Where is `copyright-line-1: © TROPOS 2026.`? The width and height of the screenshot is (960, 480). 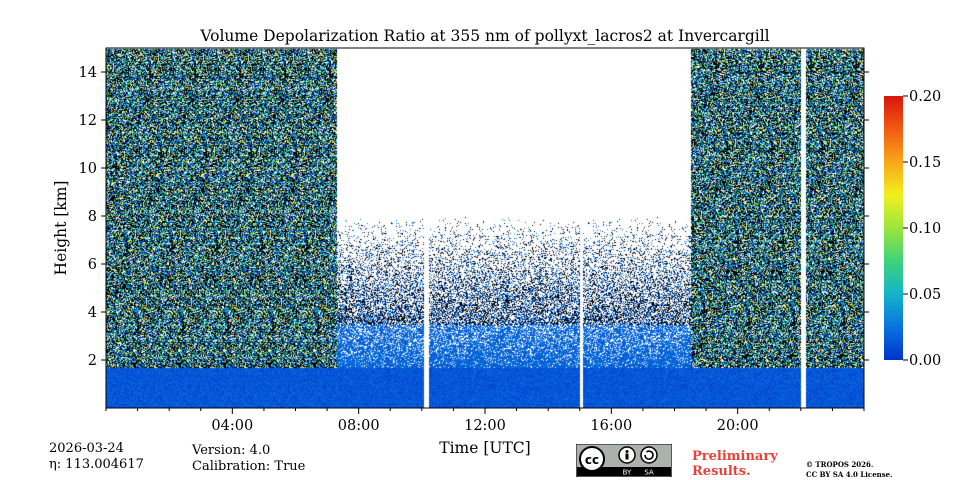 copyright-line-1: © TROPOS 2026. is located at coordinates (840, 464).